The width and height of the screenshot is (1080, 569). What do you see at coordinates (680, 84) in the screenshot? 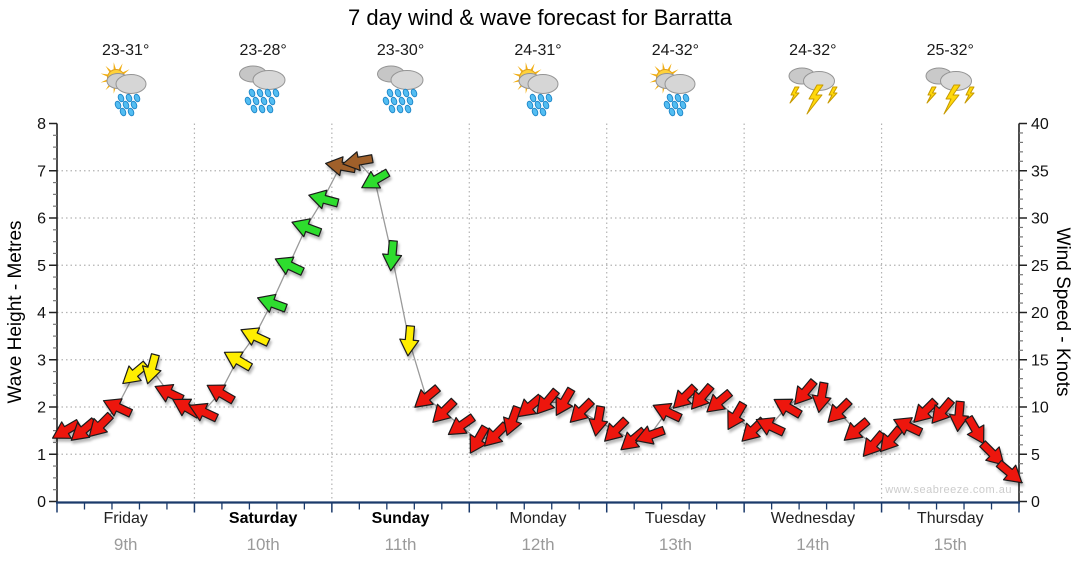
I see `cloud` at bounding box center [680, 84].